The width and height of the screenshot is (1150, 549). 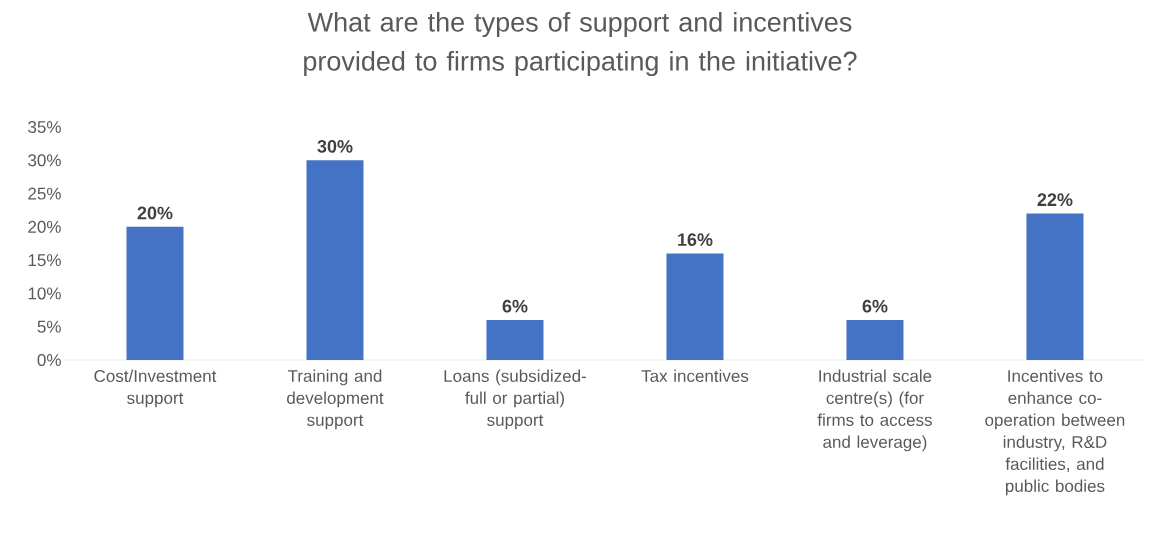 I want to click on data-label: 22%, so click(x=1055, y=200).